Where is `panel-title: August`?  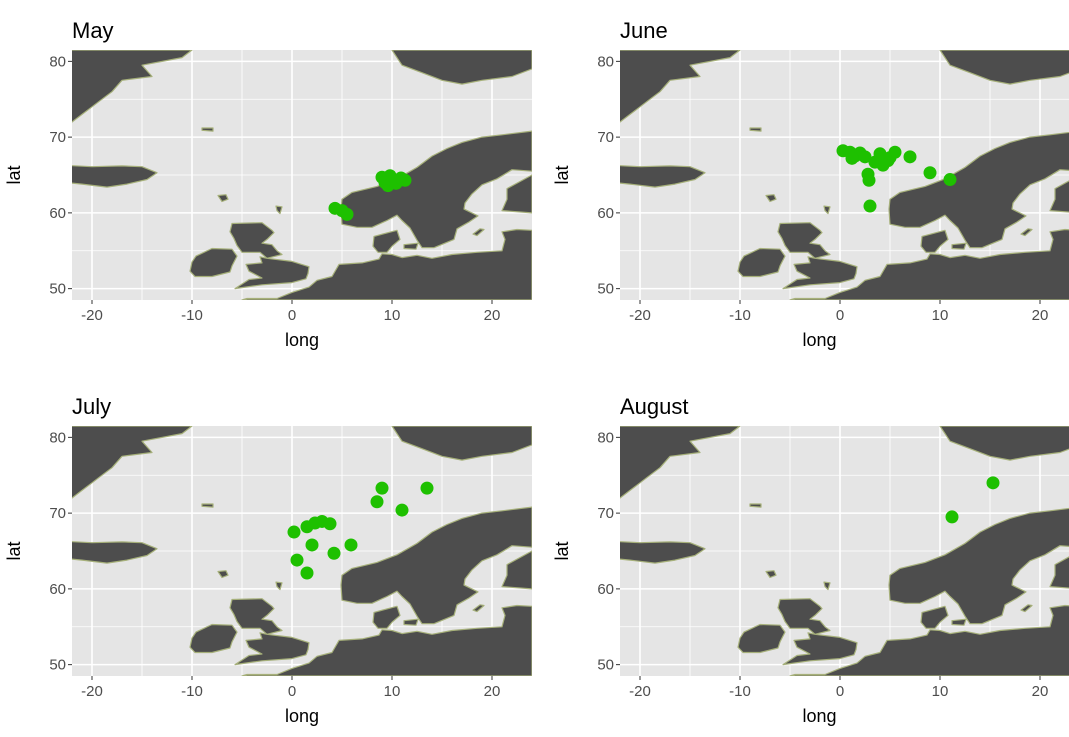
panel-title: August is located at coordinates (654, 406).